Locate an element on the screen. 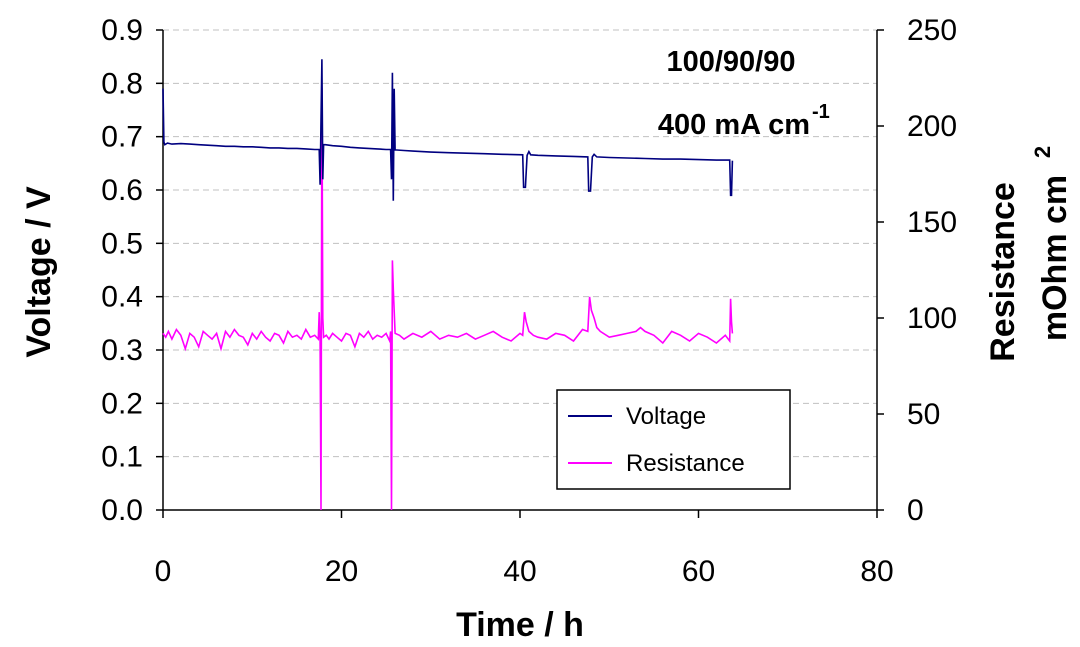 The width and height of the screenshot is (1080, 647). y-tick-label-5: 0.5 is located at coordinates (122, 243).